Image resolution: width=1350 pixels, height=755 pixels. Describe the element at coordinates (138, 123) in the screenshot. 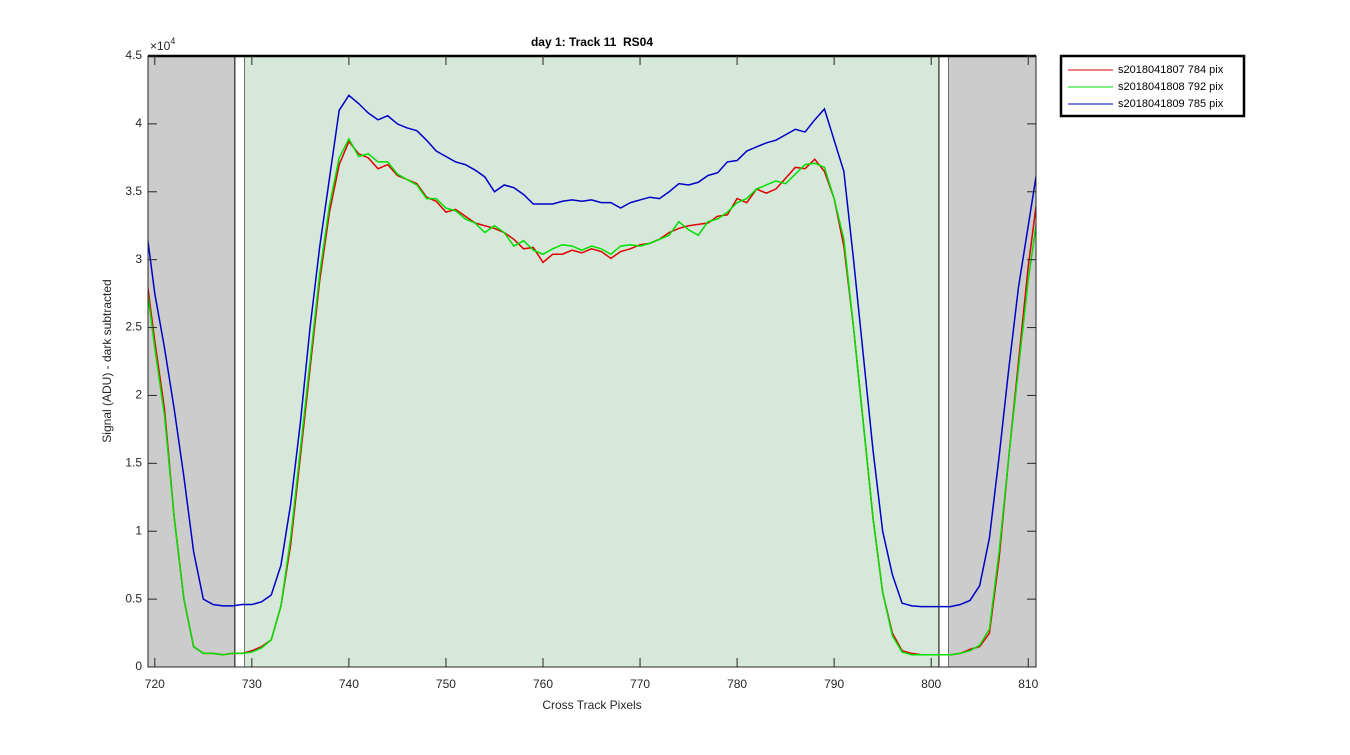

I see `y-tick-label: 4` at that location.